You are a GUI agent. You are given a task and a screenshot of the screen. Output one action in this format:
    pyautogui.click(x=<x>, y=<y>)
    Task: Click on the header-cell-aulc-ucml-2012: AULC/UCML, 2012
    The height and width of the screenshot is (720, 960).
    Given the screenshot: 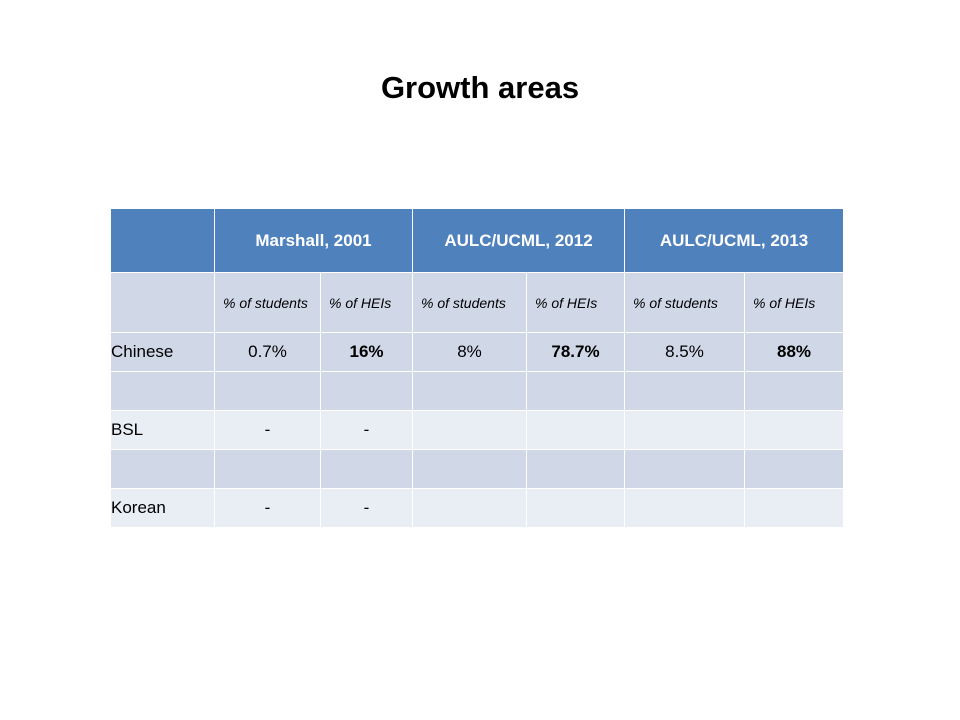 What is the action you would take?
    pyautogui.click(x=518, y=240)
    